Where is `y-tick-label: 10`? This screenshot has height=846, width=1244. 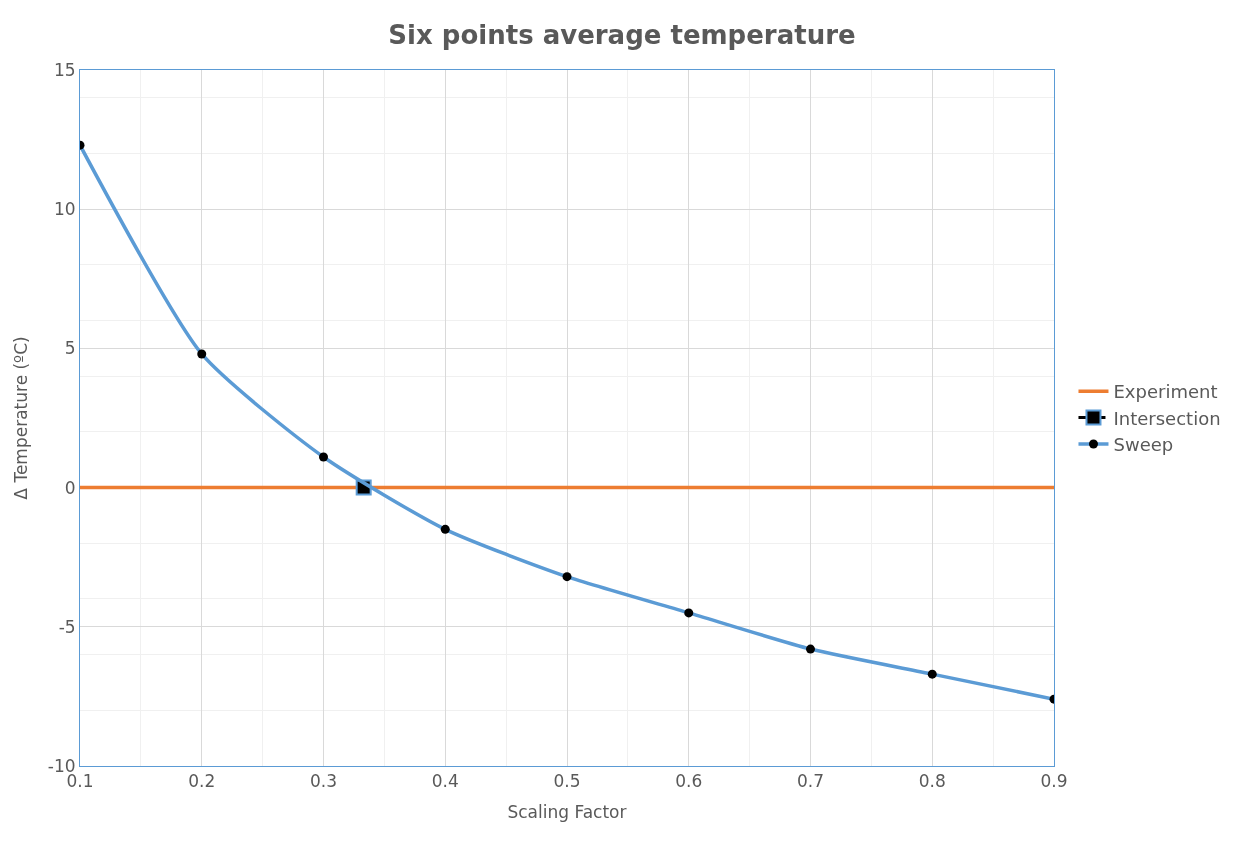 y-tick-label: 10 is located at coordinates (64, 209).